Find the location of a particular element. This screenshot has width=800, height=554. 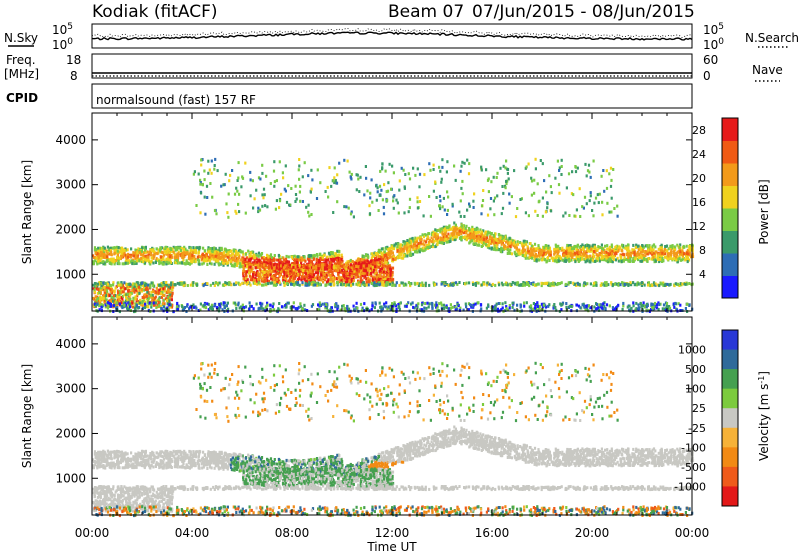

nsky-tick-bottom: 100 is located at coordinates (62, 44).